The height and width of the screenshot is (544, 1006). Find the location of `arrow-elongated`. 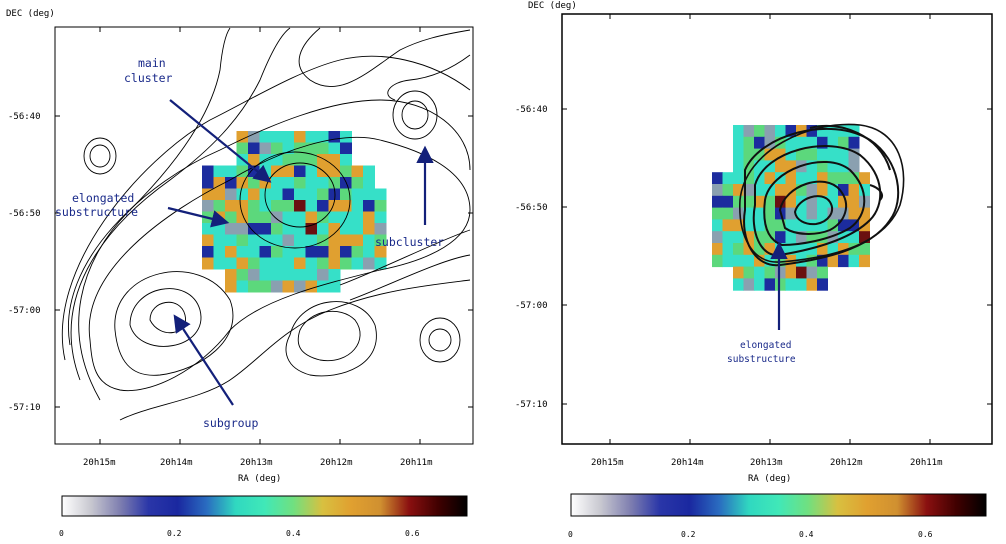

arrow-elongated is located at coordinates (198, 217).